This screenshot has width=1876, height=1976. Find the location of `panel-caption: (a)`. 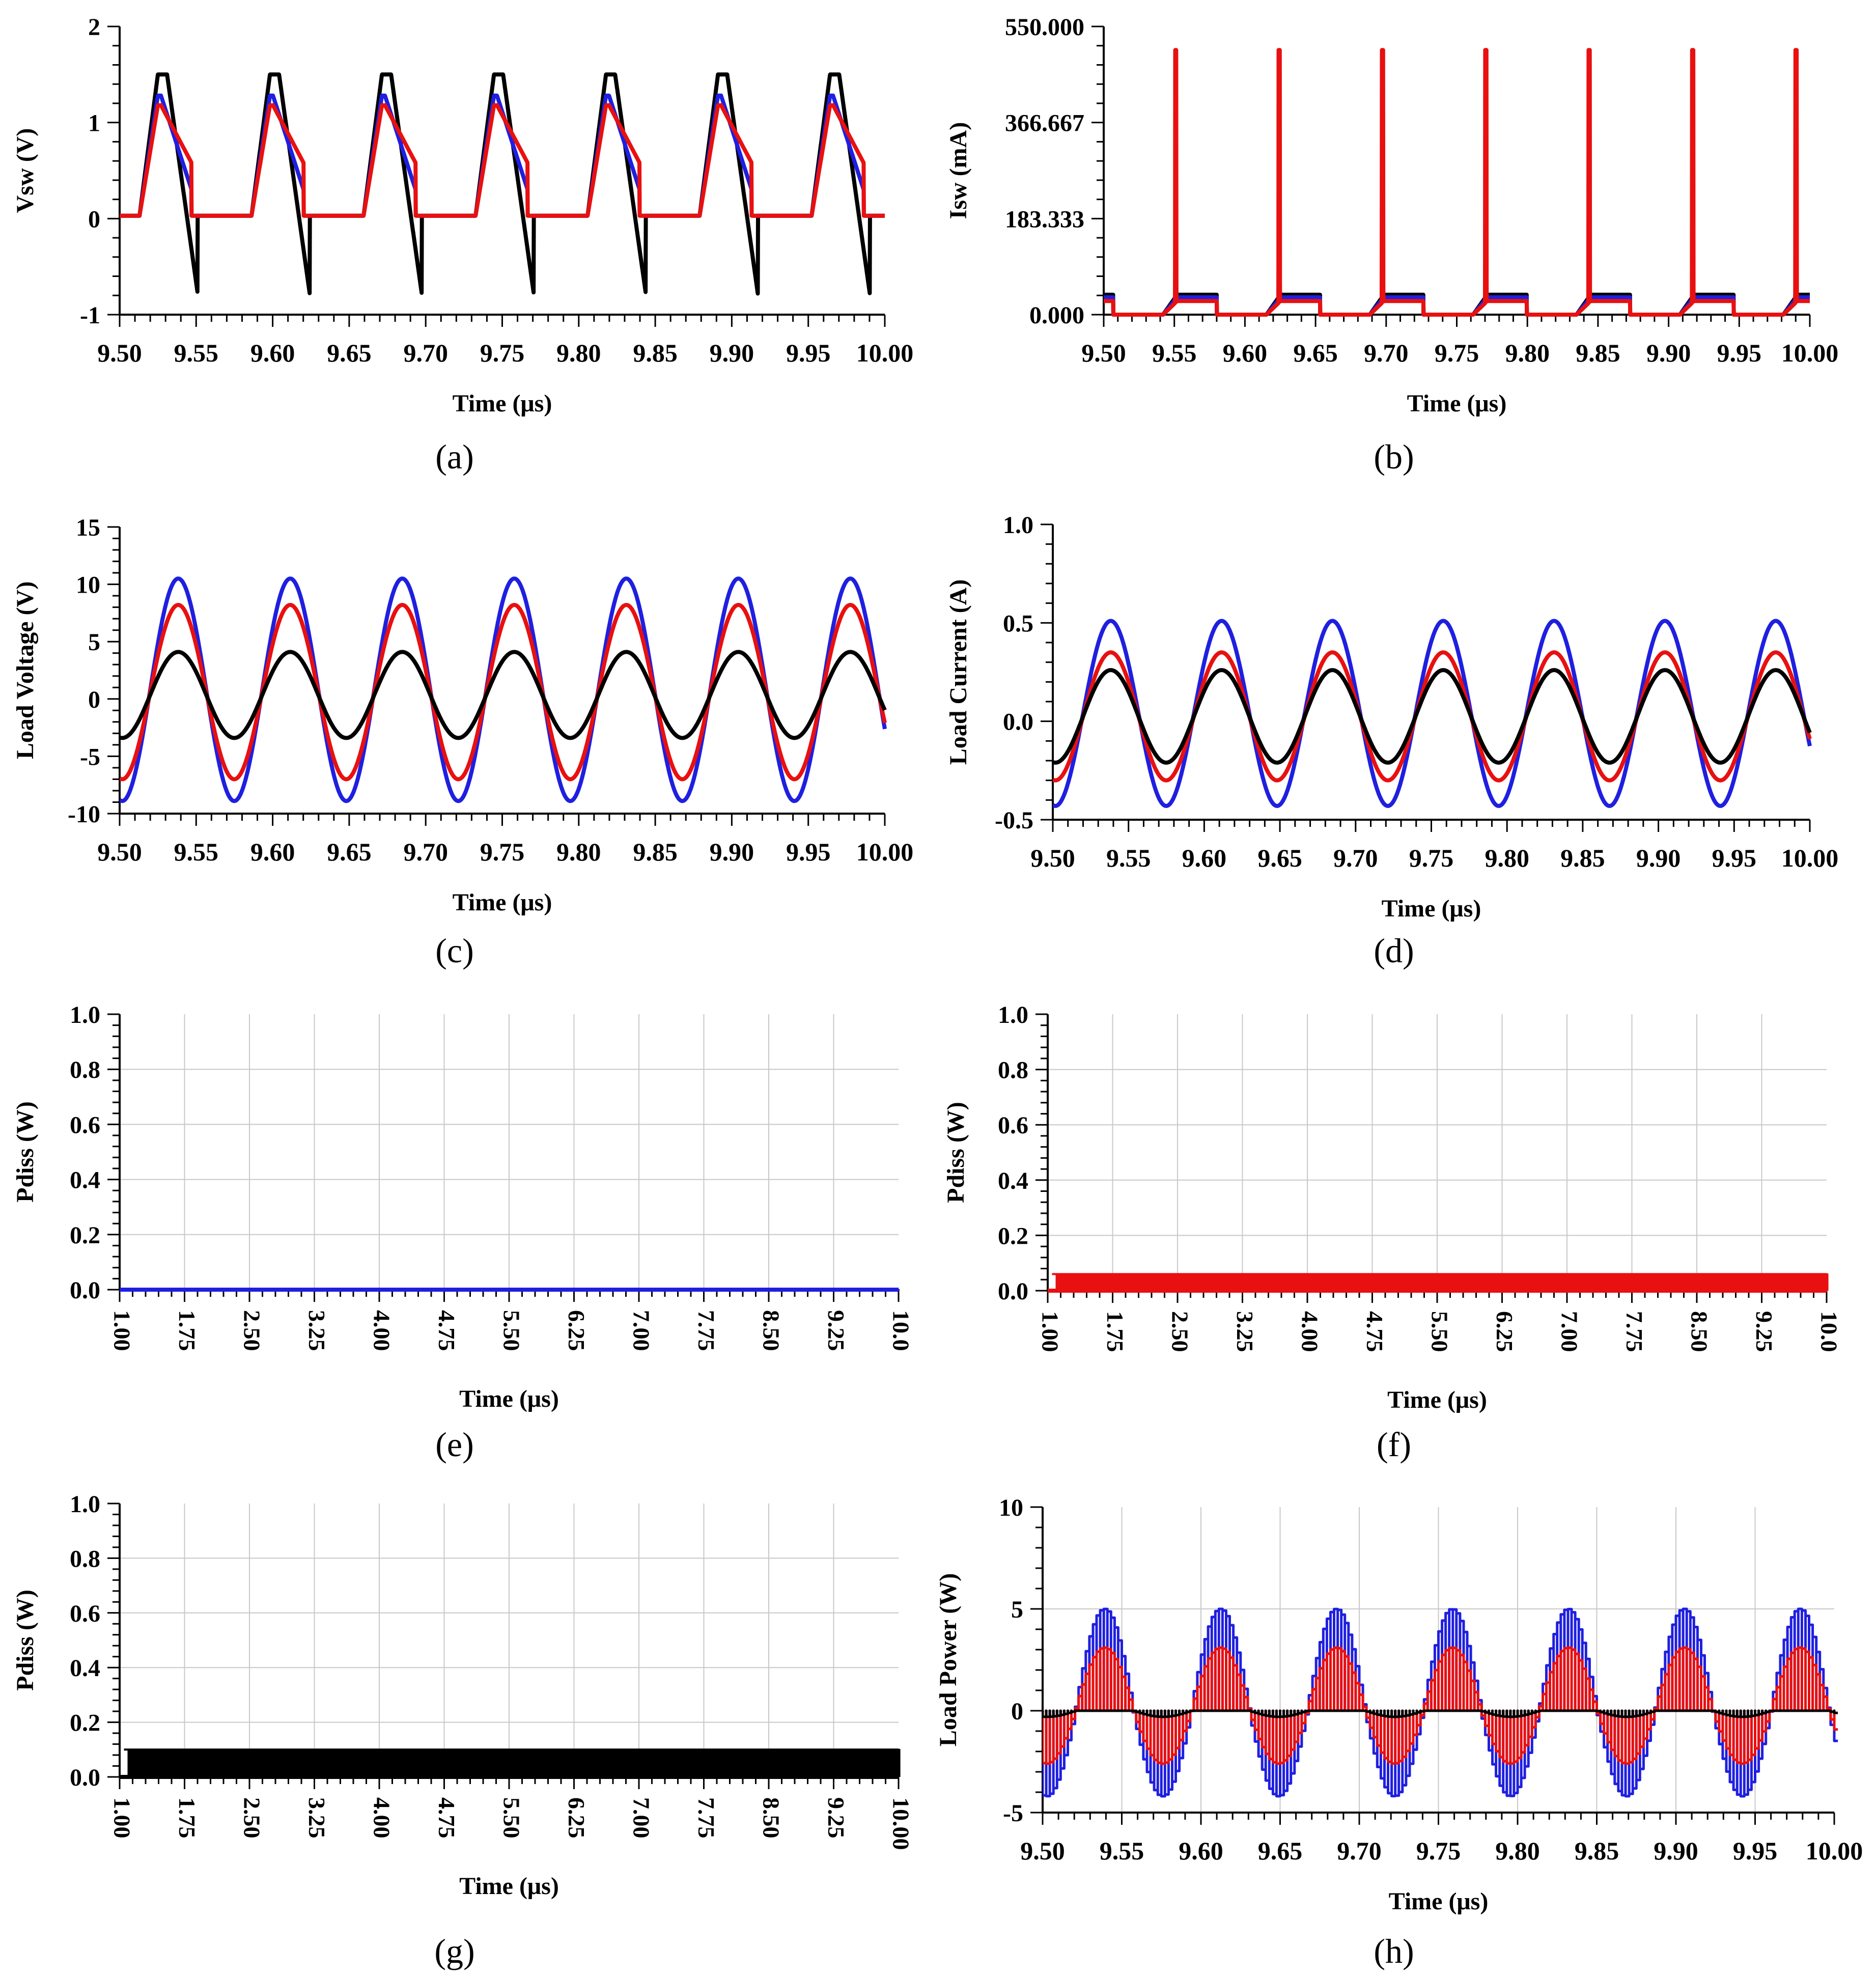

panel-caption: (a) is located at coordinates (454, 456).